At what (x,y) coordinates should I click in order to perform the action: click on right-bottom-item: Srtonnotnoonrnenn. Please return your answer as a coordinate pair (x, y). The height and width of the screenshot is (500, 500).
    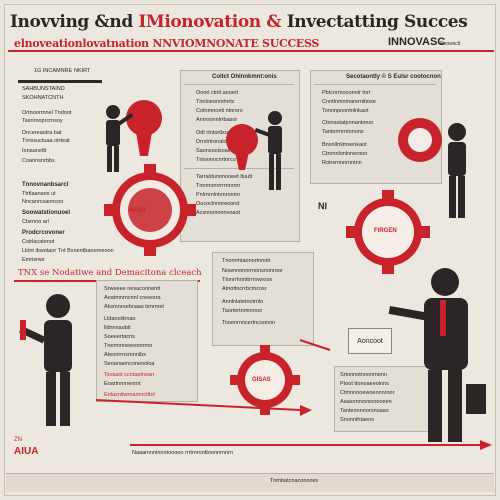
    Looking at the image, I should click on (364, 375).